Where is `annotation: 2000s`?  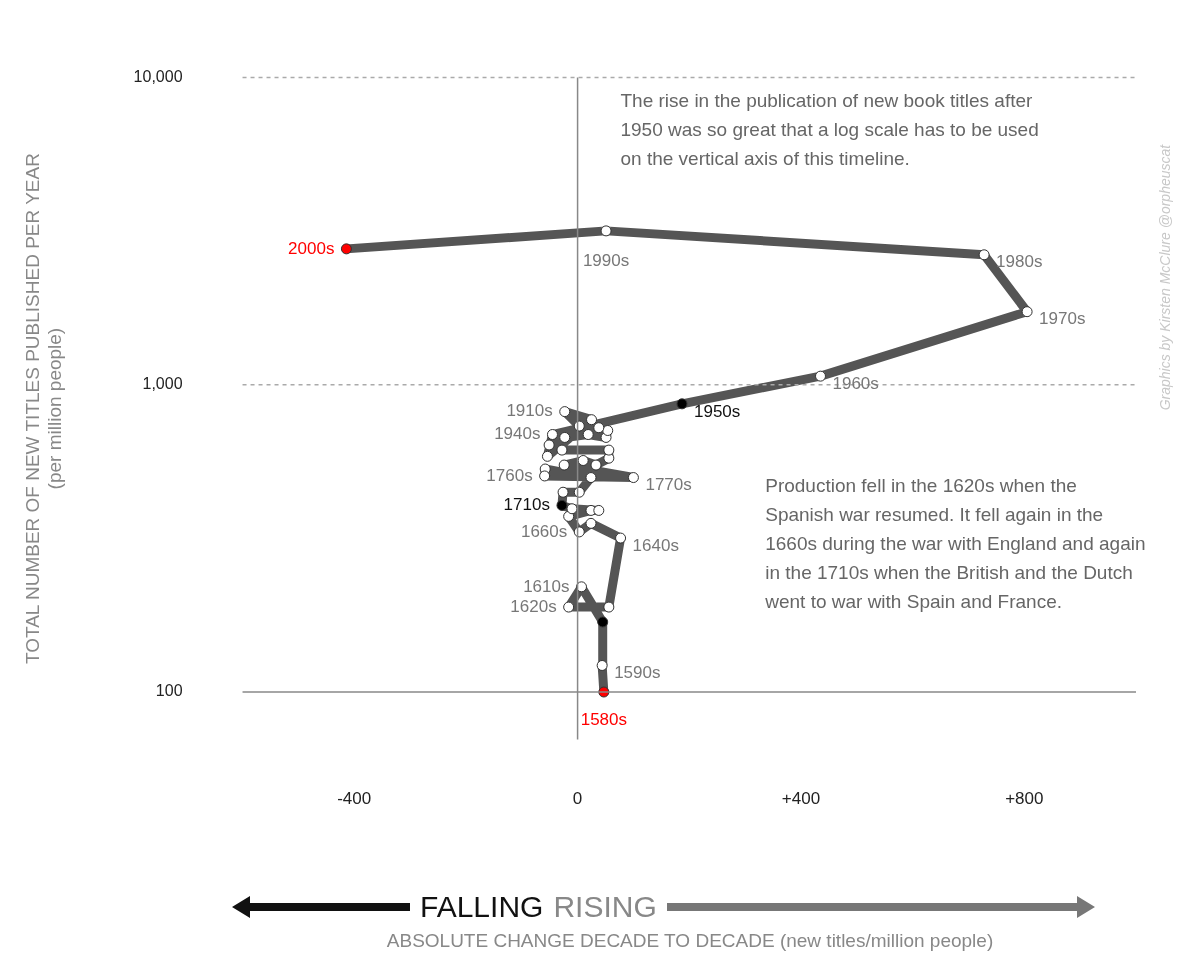
annotation: 2000s is located at coordinates (311, 248).